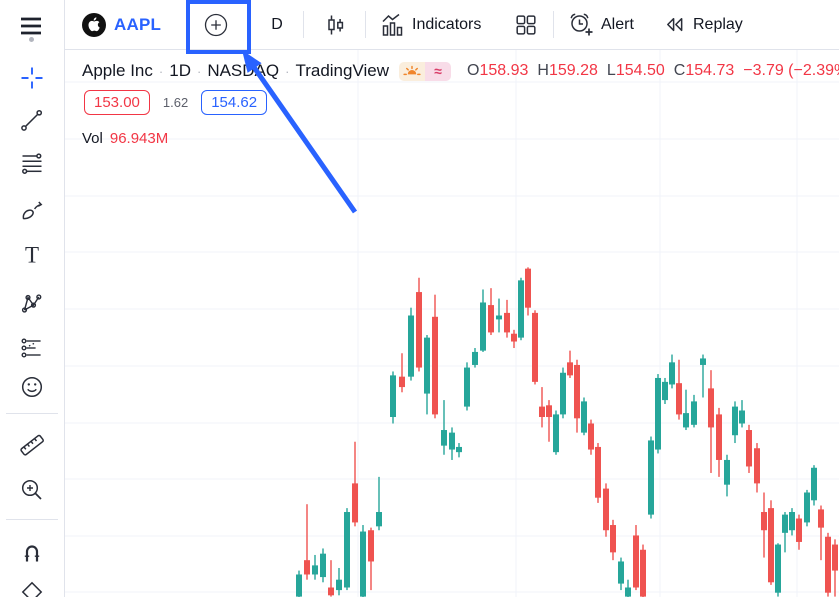 The width and height of the screenshot is (839, 597). What do you see at coordinates (32, 552) in the screenshot?
I see `magnet-tool` at bounding box center [32, 552].